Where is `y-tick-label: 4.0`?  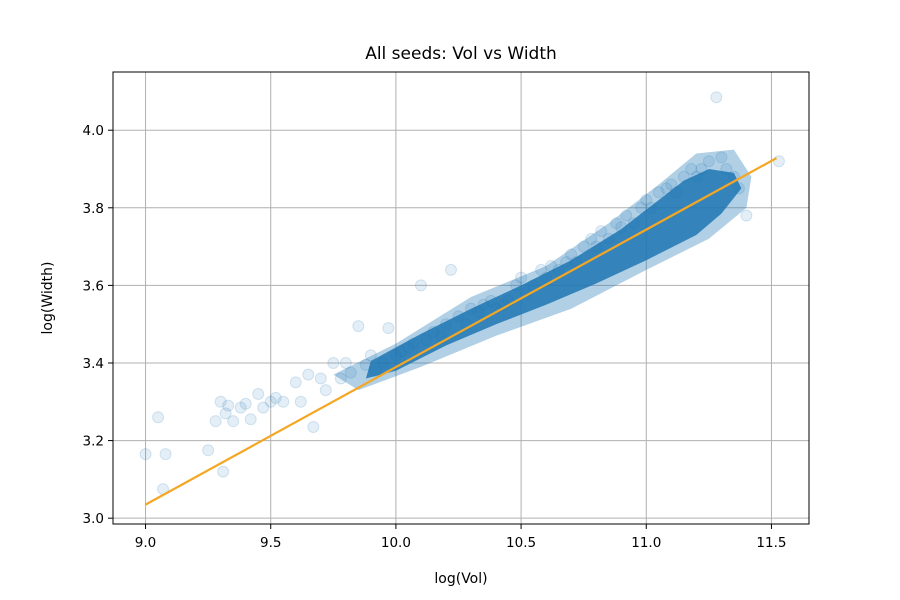 y-tick-label: 4.0 is located at coordinates (93, 131).